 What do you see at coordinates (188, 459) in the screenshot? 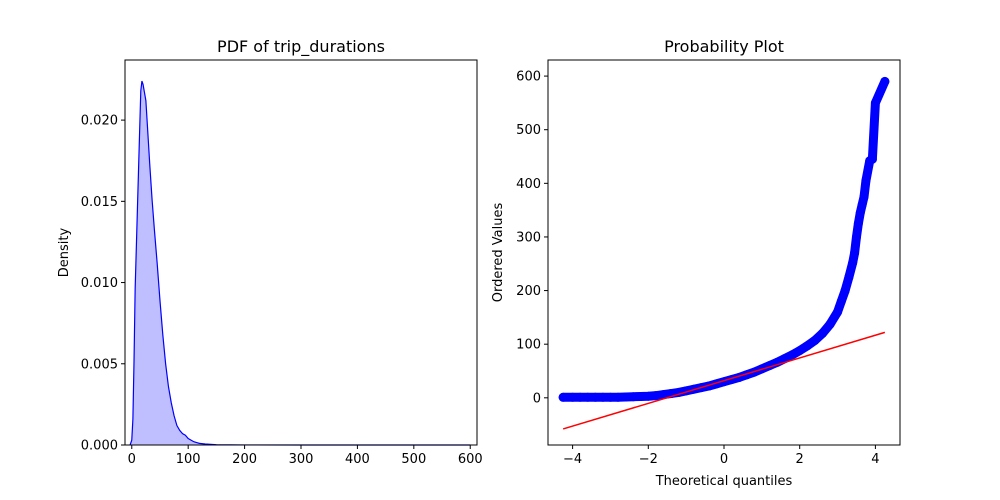
I see `pdf-x-tick-label: 100` at bounding box center [188, 459].